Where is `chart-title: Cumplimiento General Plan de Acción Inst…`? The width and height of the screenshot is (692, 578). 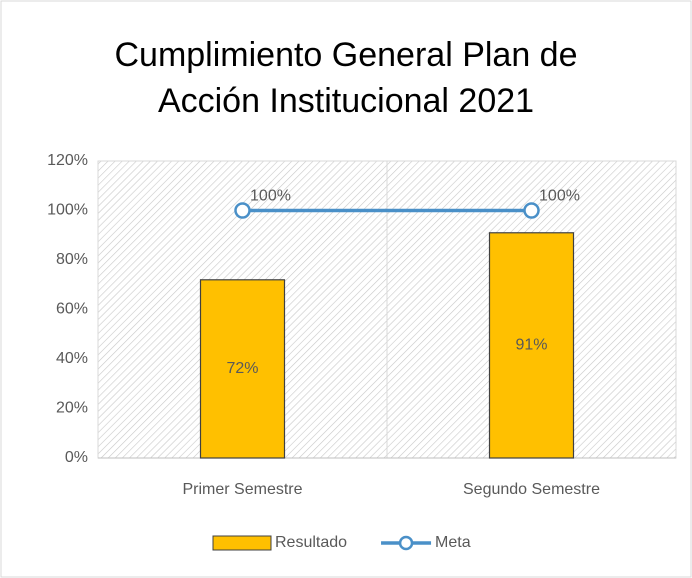 chart-title: Cumplimiento General Plan de Acción Inst… is located at coordinates (346, 78).